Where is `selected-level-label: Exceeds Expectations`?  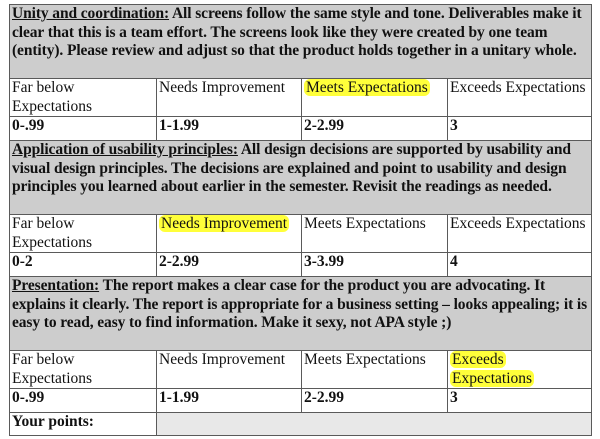 selected-level-label: Exceeds Expectations is located at coordinates (492, 369).